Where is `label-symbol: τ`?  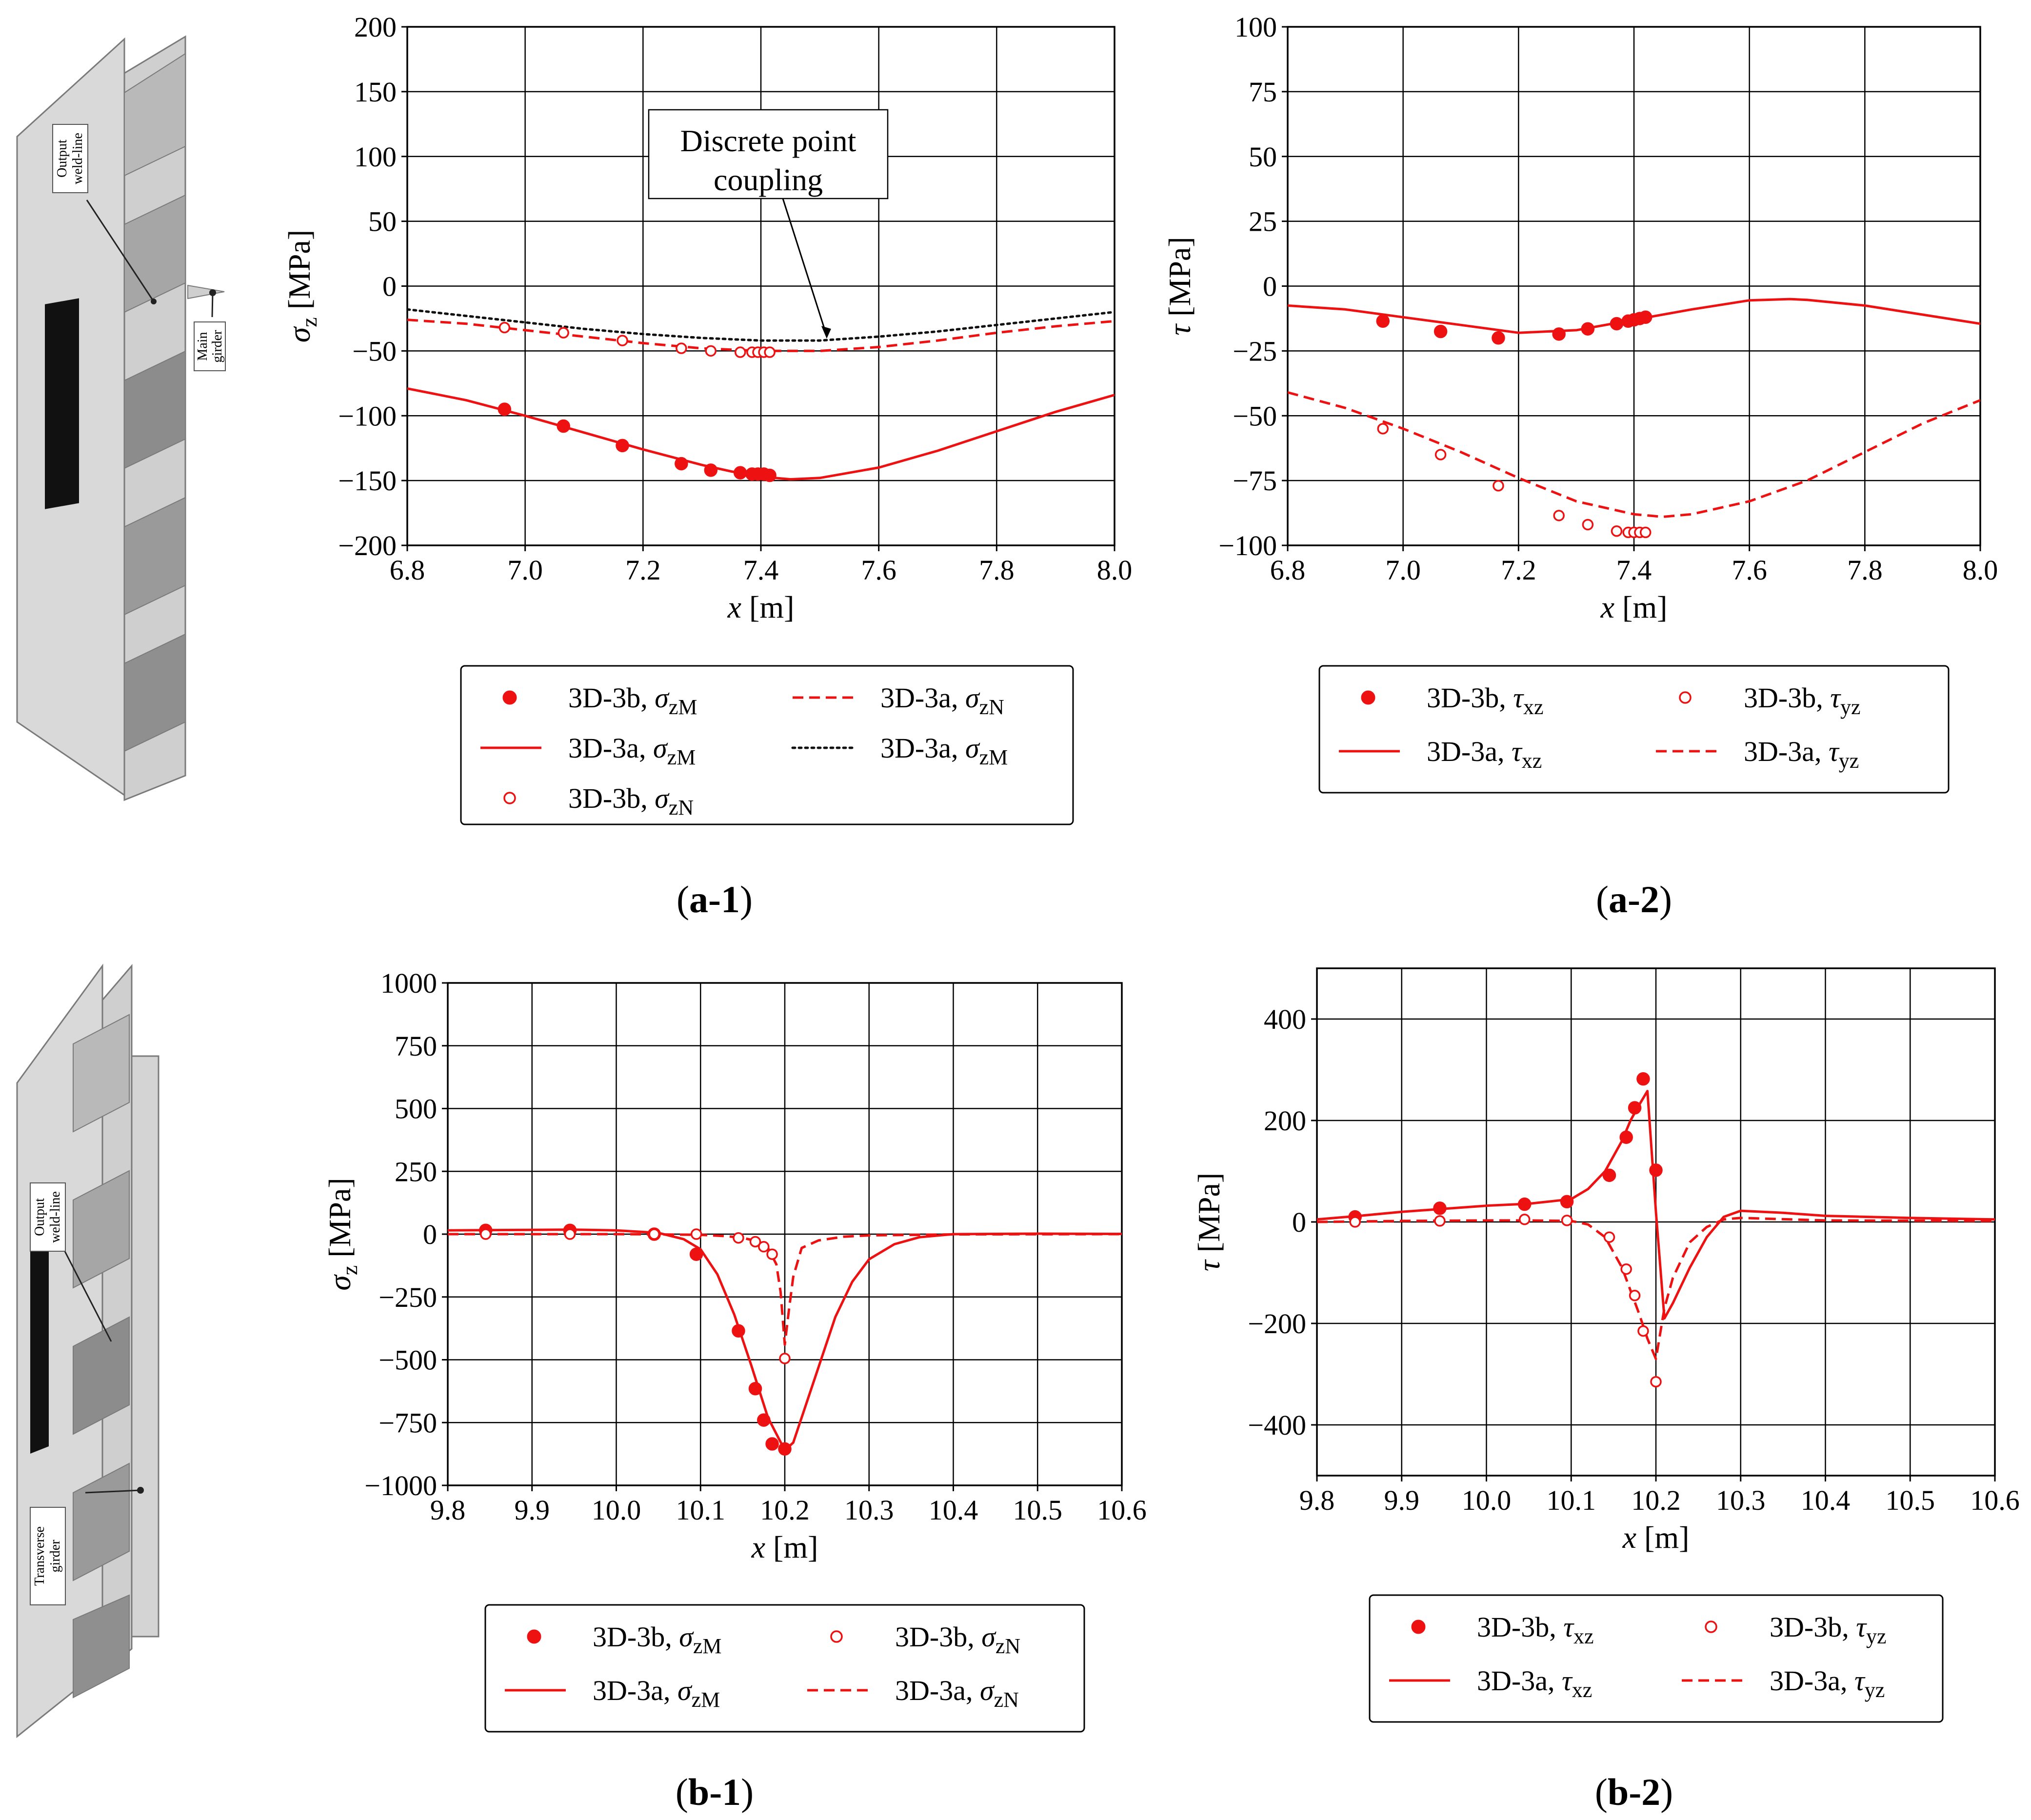
label-symbol: τ is located at coordinates (1568, 1627).